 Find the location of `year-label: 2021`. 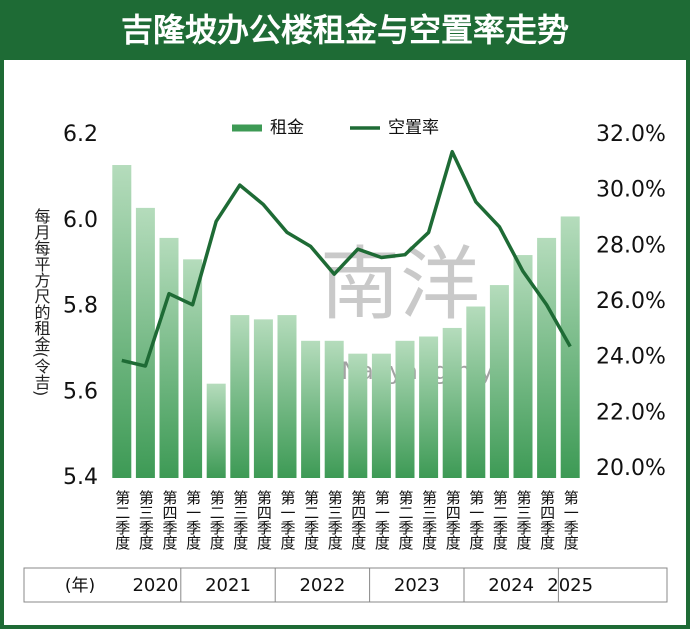

year-label: 2021 is located at coordinates (228, 585).